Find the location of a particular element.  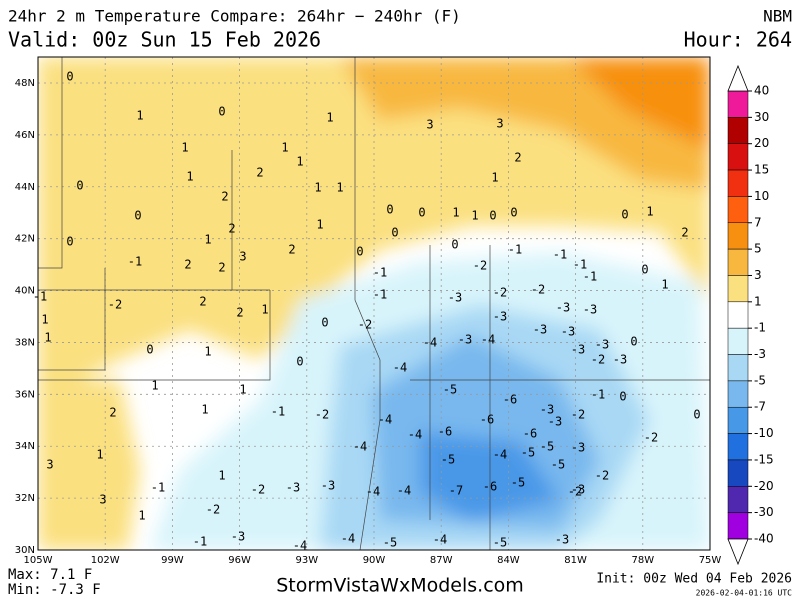

colorbar-label: -1 is located at coordinates (760, 328).